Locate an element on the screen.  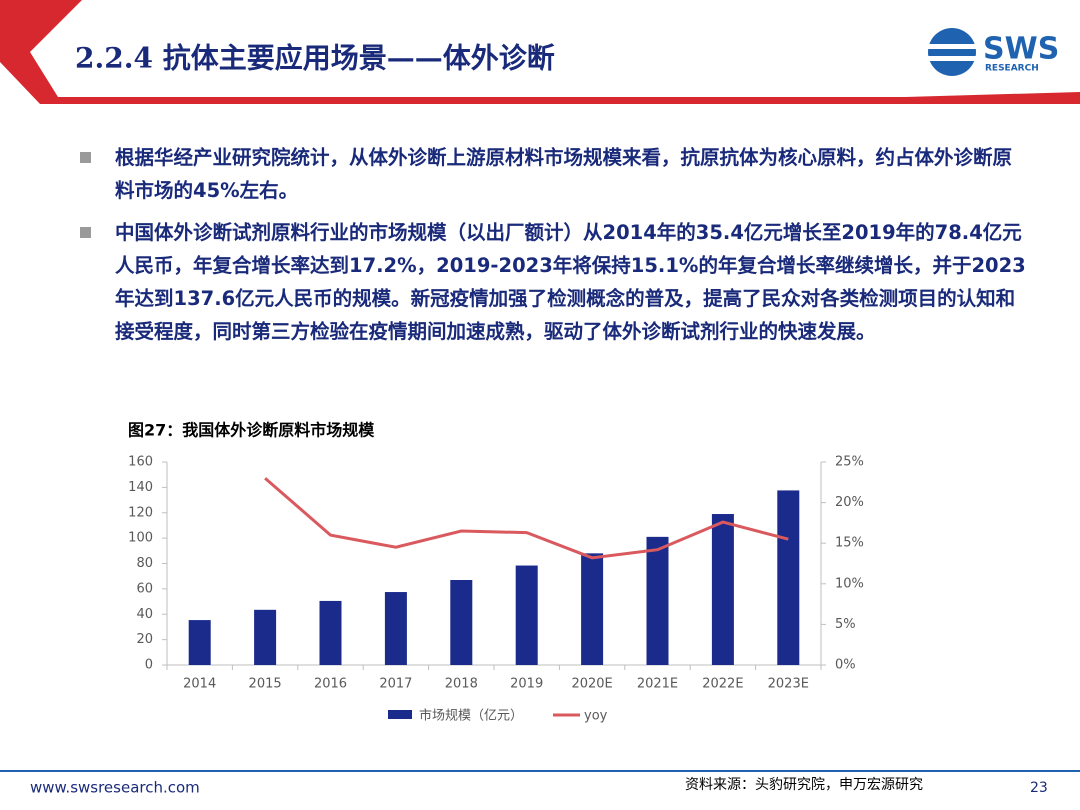
slide-title: 2.2.4 抗体主要应用场景——体外诊断 is located at coordinates (315, 58).